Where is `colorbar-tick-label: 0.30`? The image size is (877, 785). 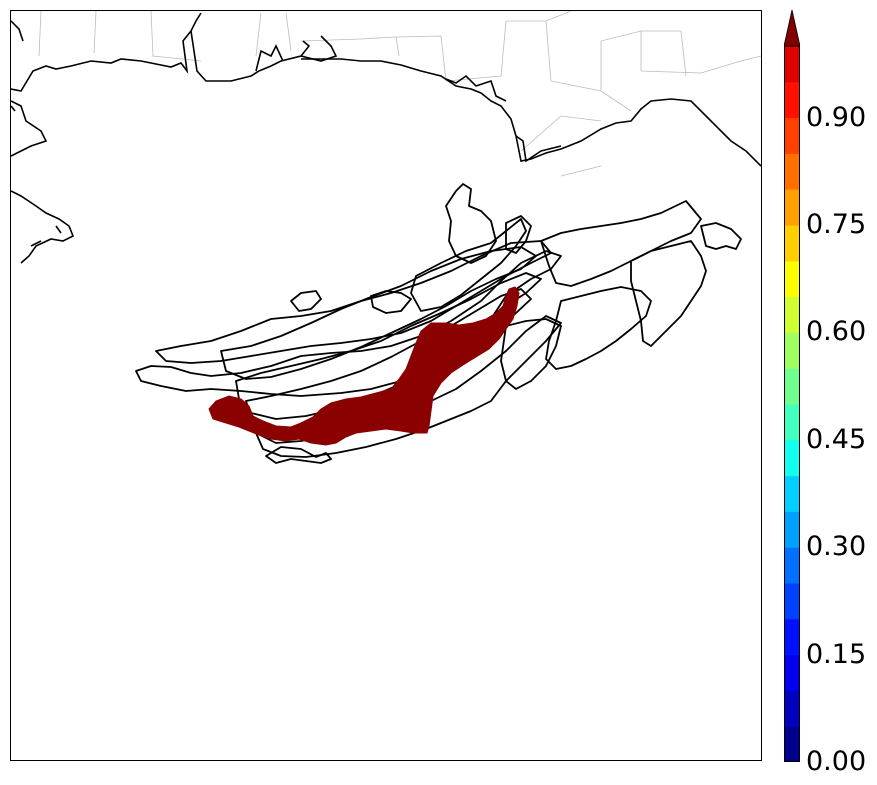
colorbar-tick-label: 0.30 is located at coordinates (836, 547).